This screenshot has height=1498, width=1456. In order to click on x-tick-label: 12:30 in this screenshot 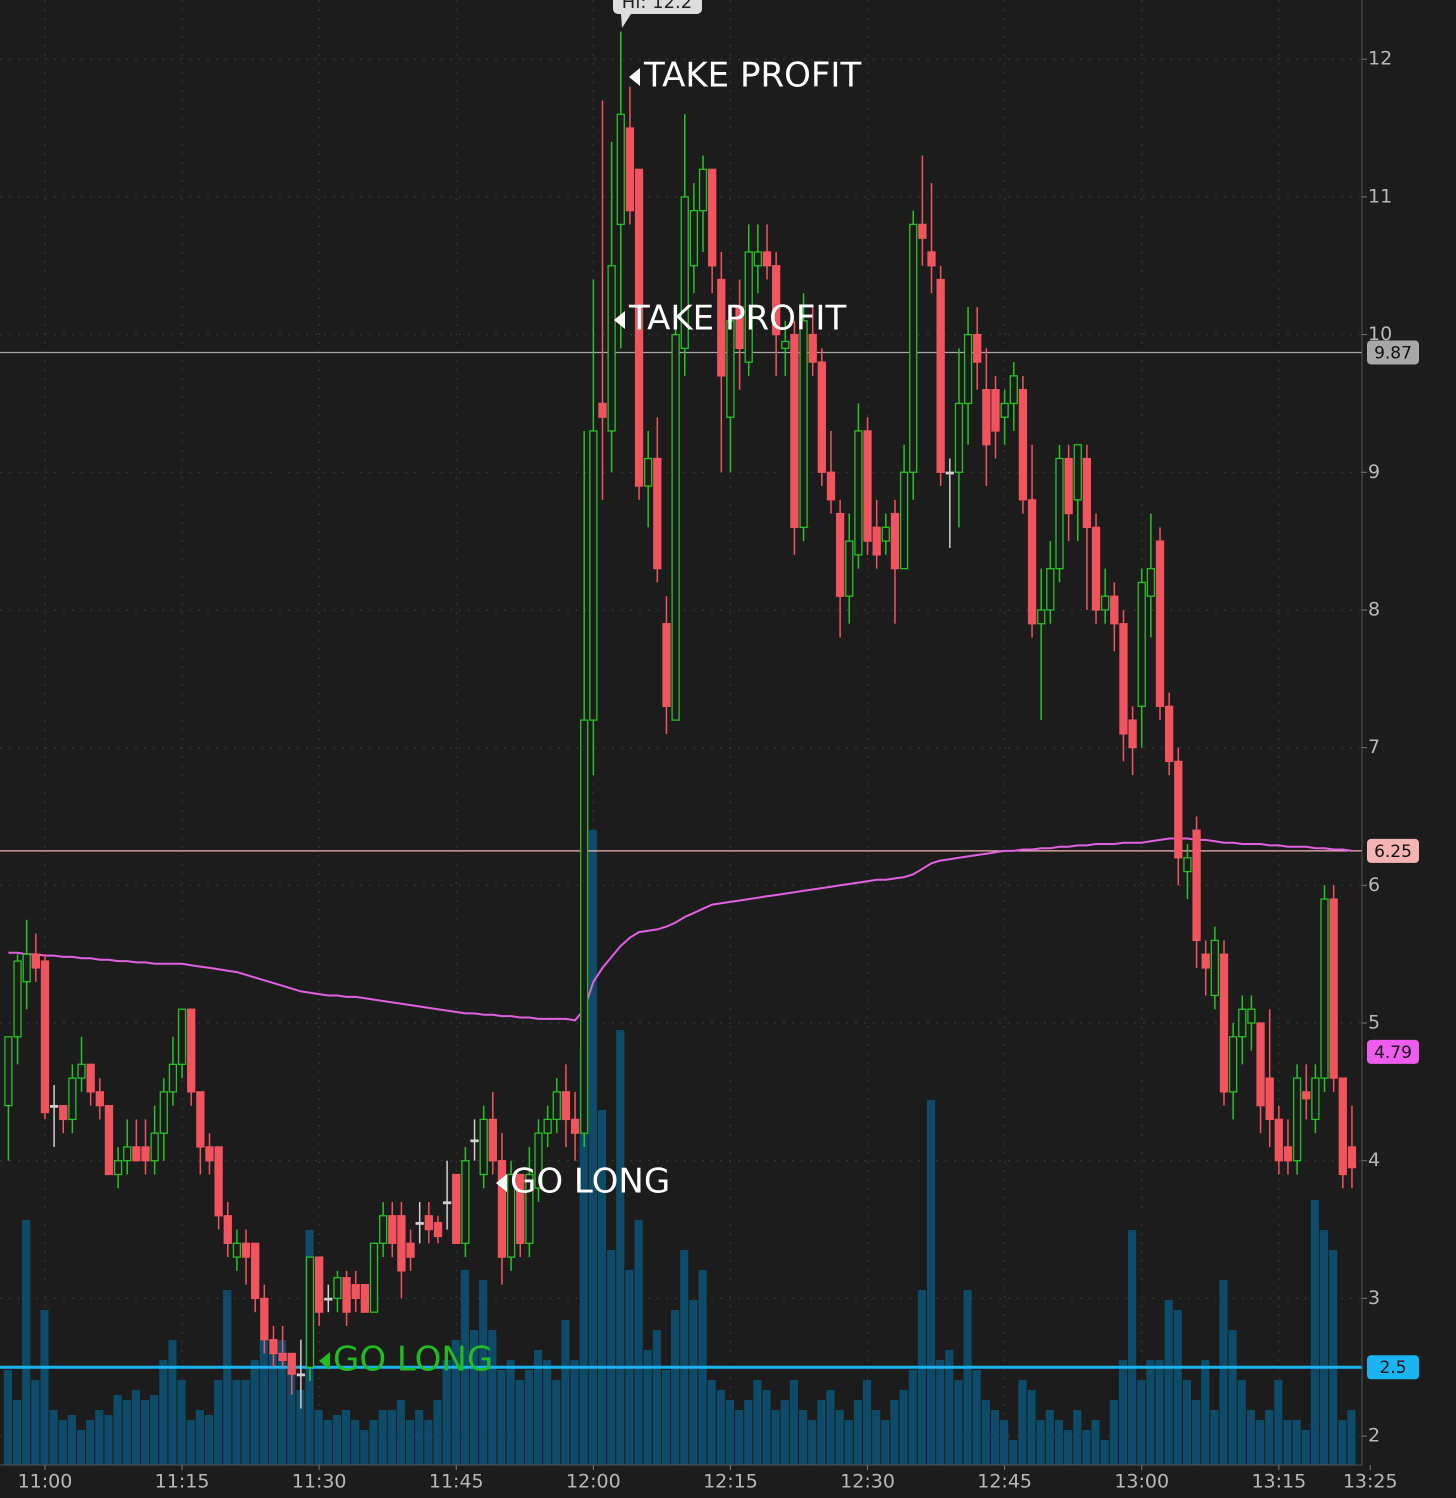, I will do `click(867, 1482)`.